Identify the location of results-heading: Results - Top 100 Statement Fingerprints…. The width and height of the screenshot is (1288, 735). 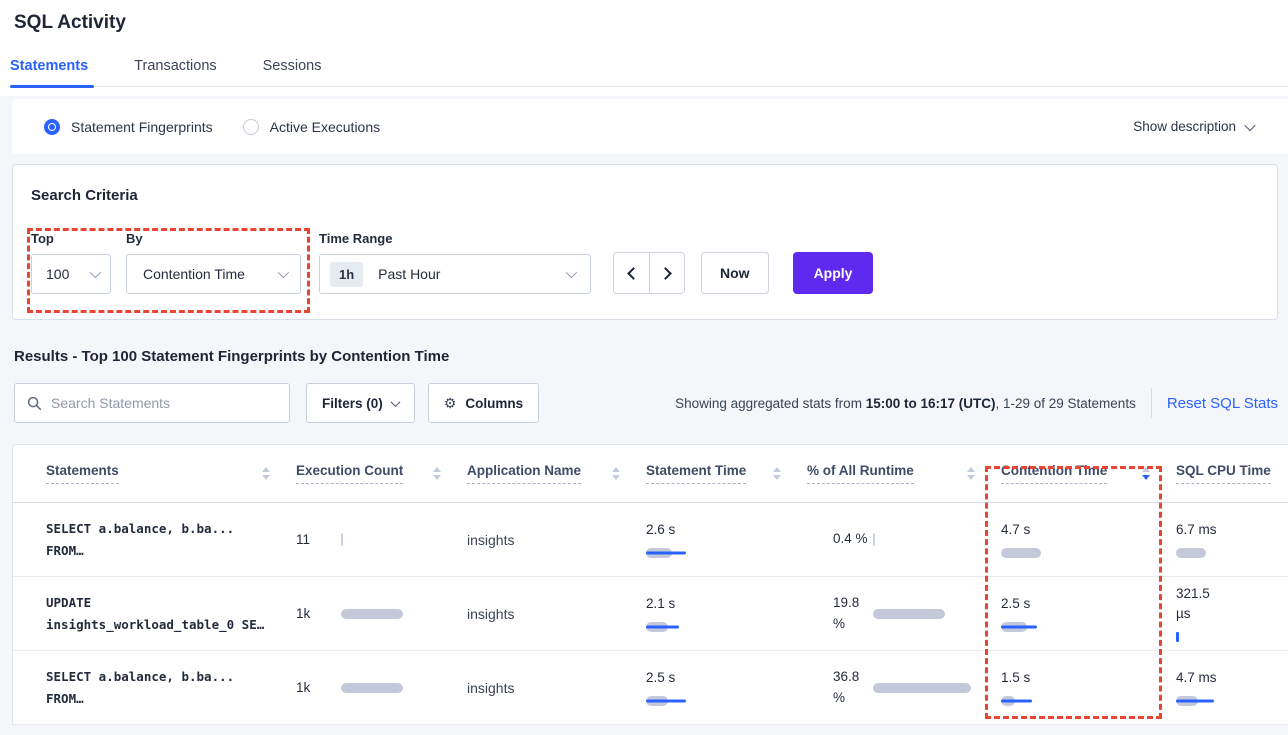
(232, 356).